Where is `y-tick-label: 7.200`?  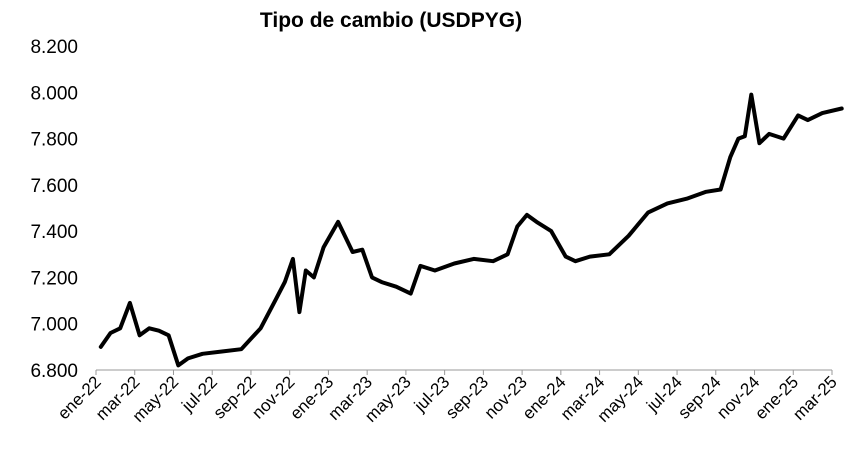
y-tick-label: 7.200 is located at coordinates (54, 278).